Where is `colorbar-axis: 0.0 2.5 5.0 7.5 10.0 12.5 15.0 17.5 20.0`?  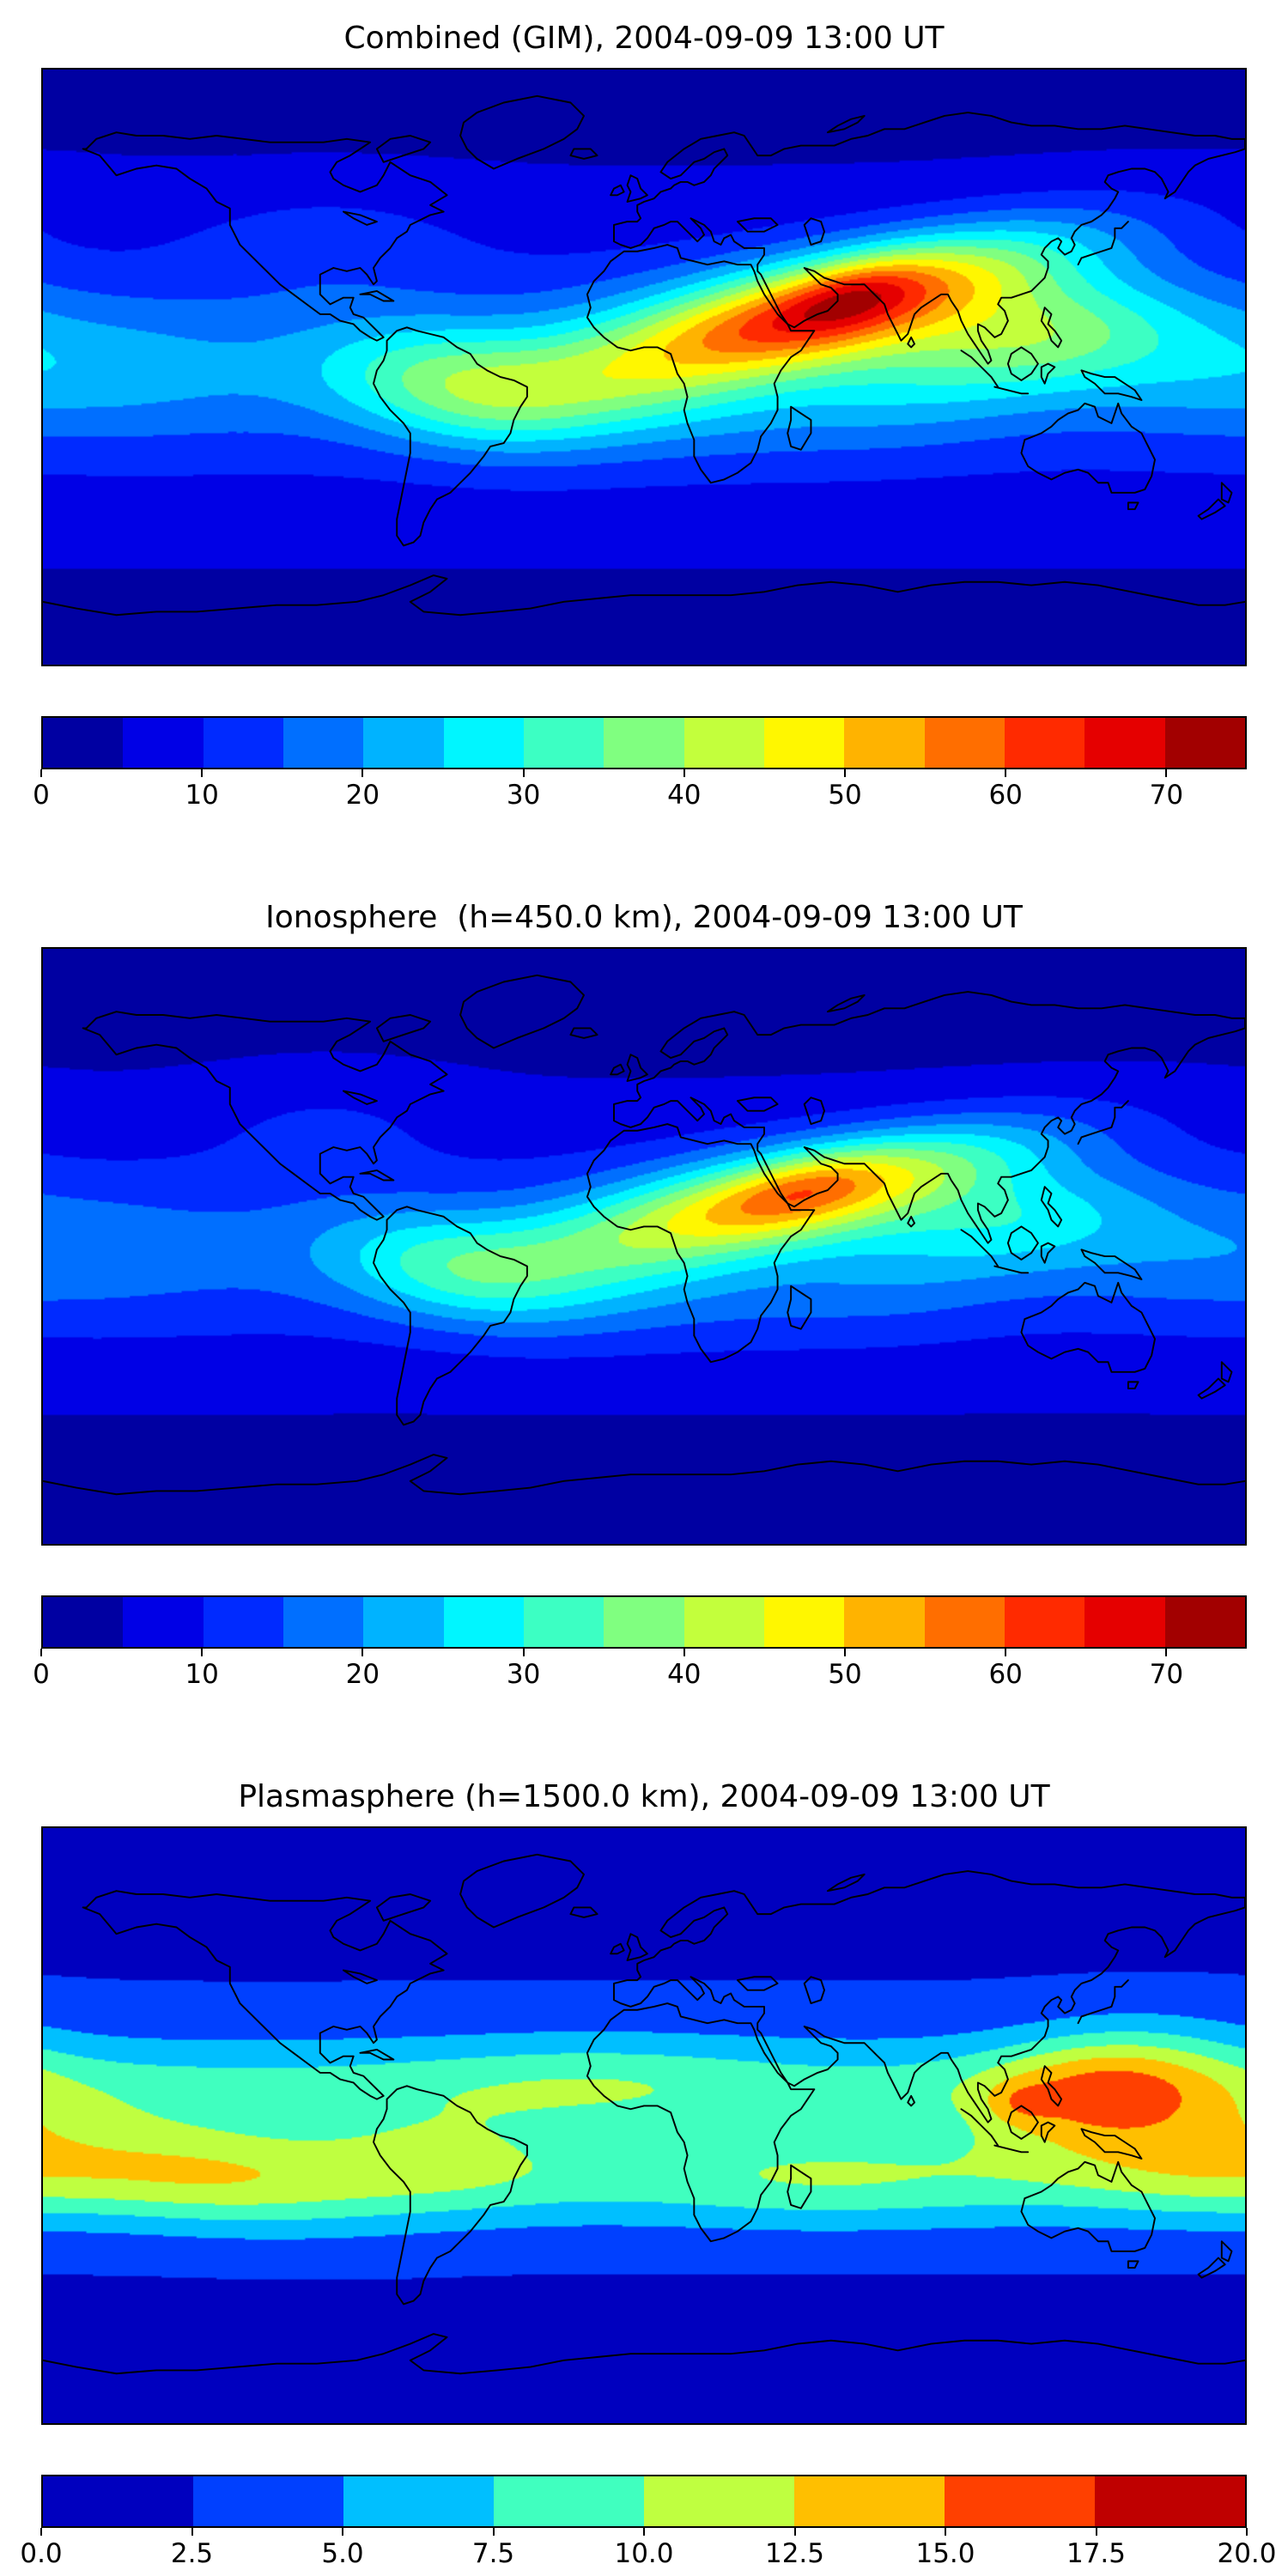 colorbar-axis: 0.0 2.5 5.0 7.5 10.0 12.5 15.0 17.5 20.0 is located at coordinates (649, 2552).